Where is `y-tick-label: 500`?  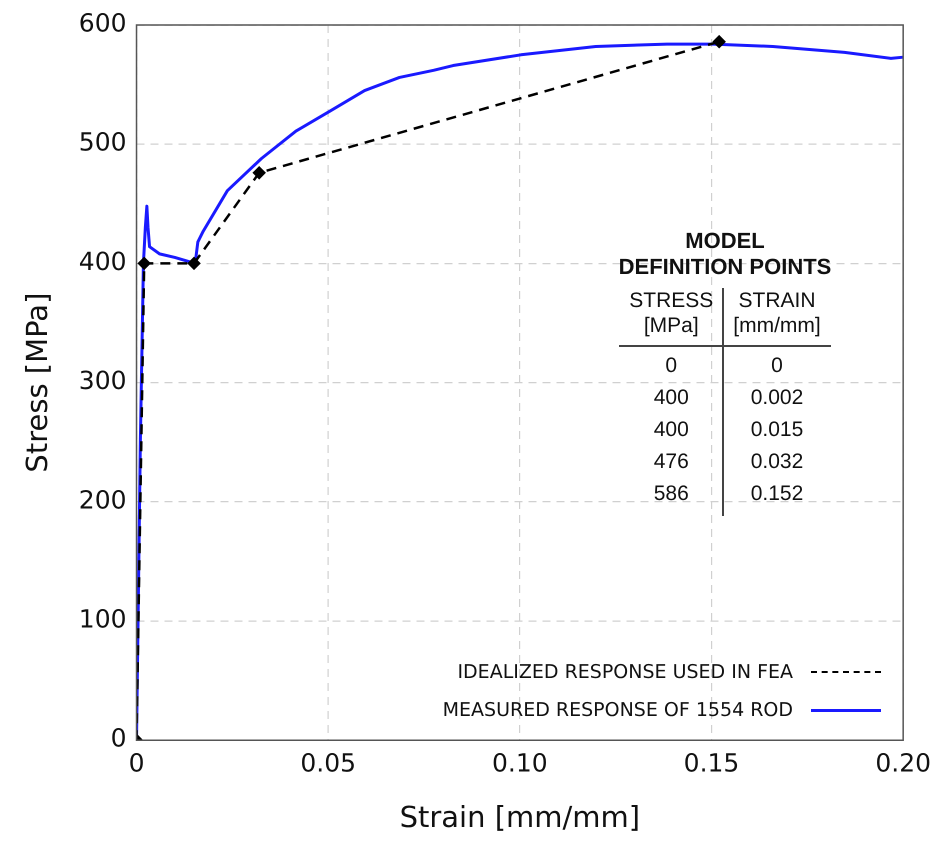
y-tick-label: 500 is located at coordinates (102, 142).